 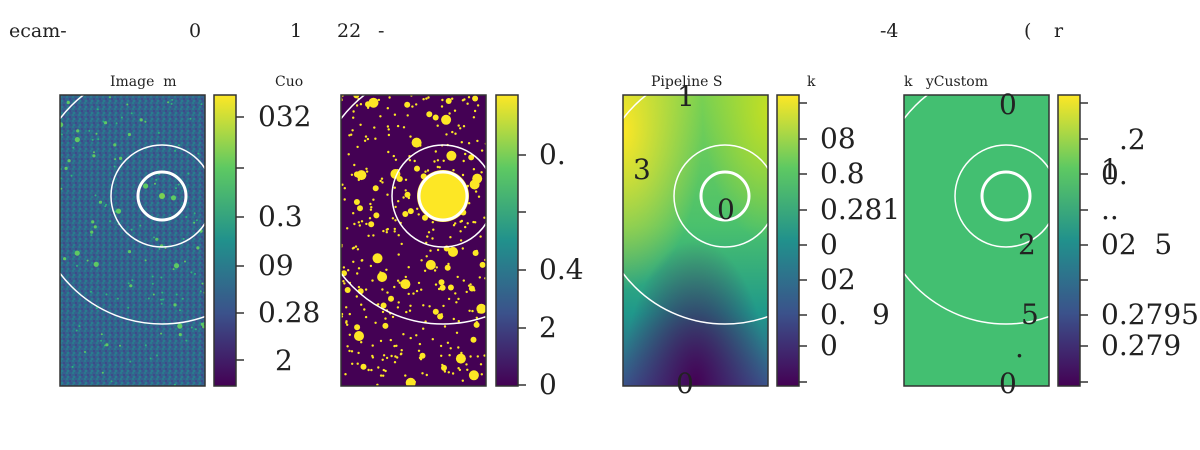 I want to click on colorbar-1-tick-label: 032, so click(x=285, y=116).